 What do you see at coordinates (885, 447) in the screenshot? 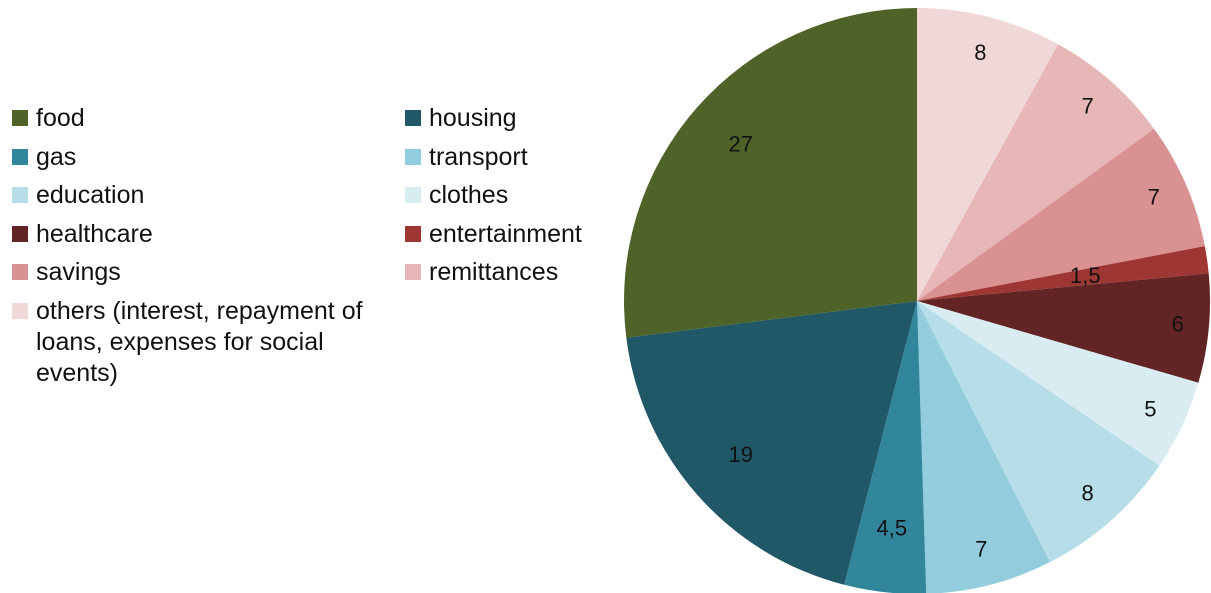
I see `pie-slice-gas` at bounding box center [885, 447].